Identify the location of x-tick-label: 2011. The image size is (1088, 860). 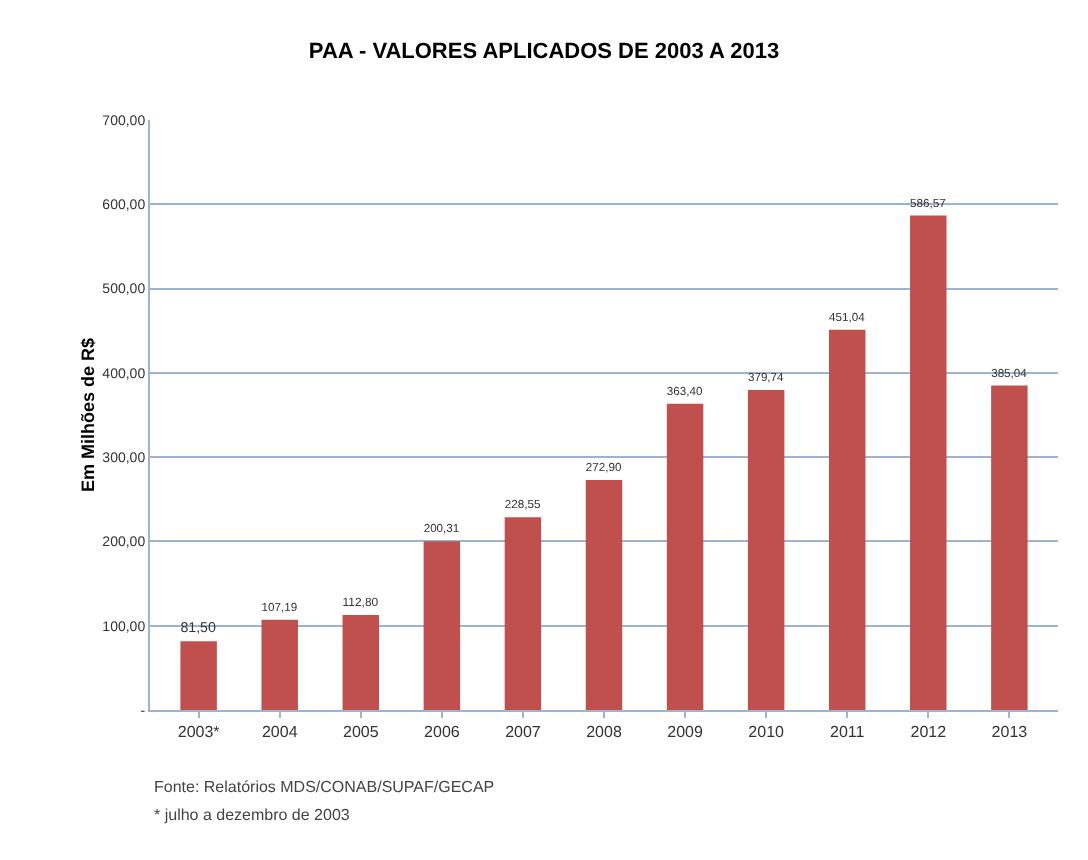
(848, 732).